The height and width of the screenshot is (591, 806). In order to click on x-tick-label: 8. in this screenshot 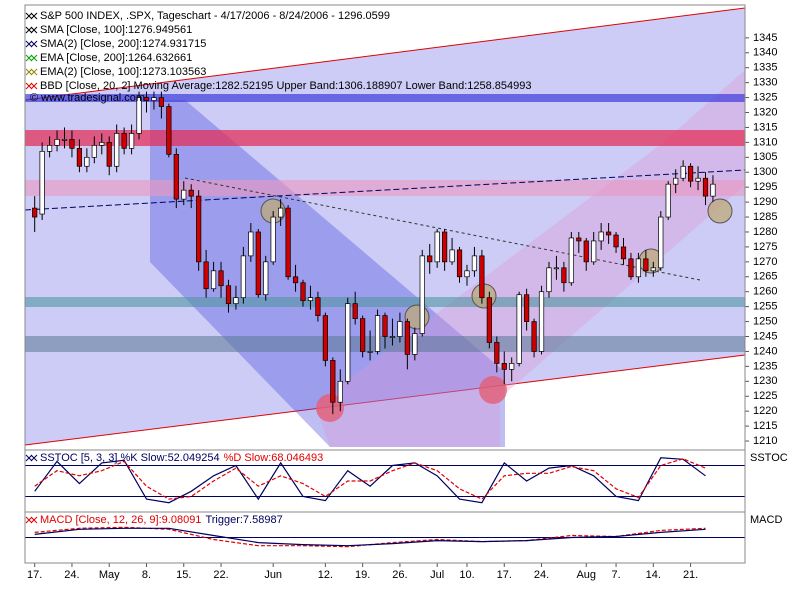, I will do `click(146, 575)`.